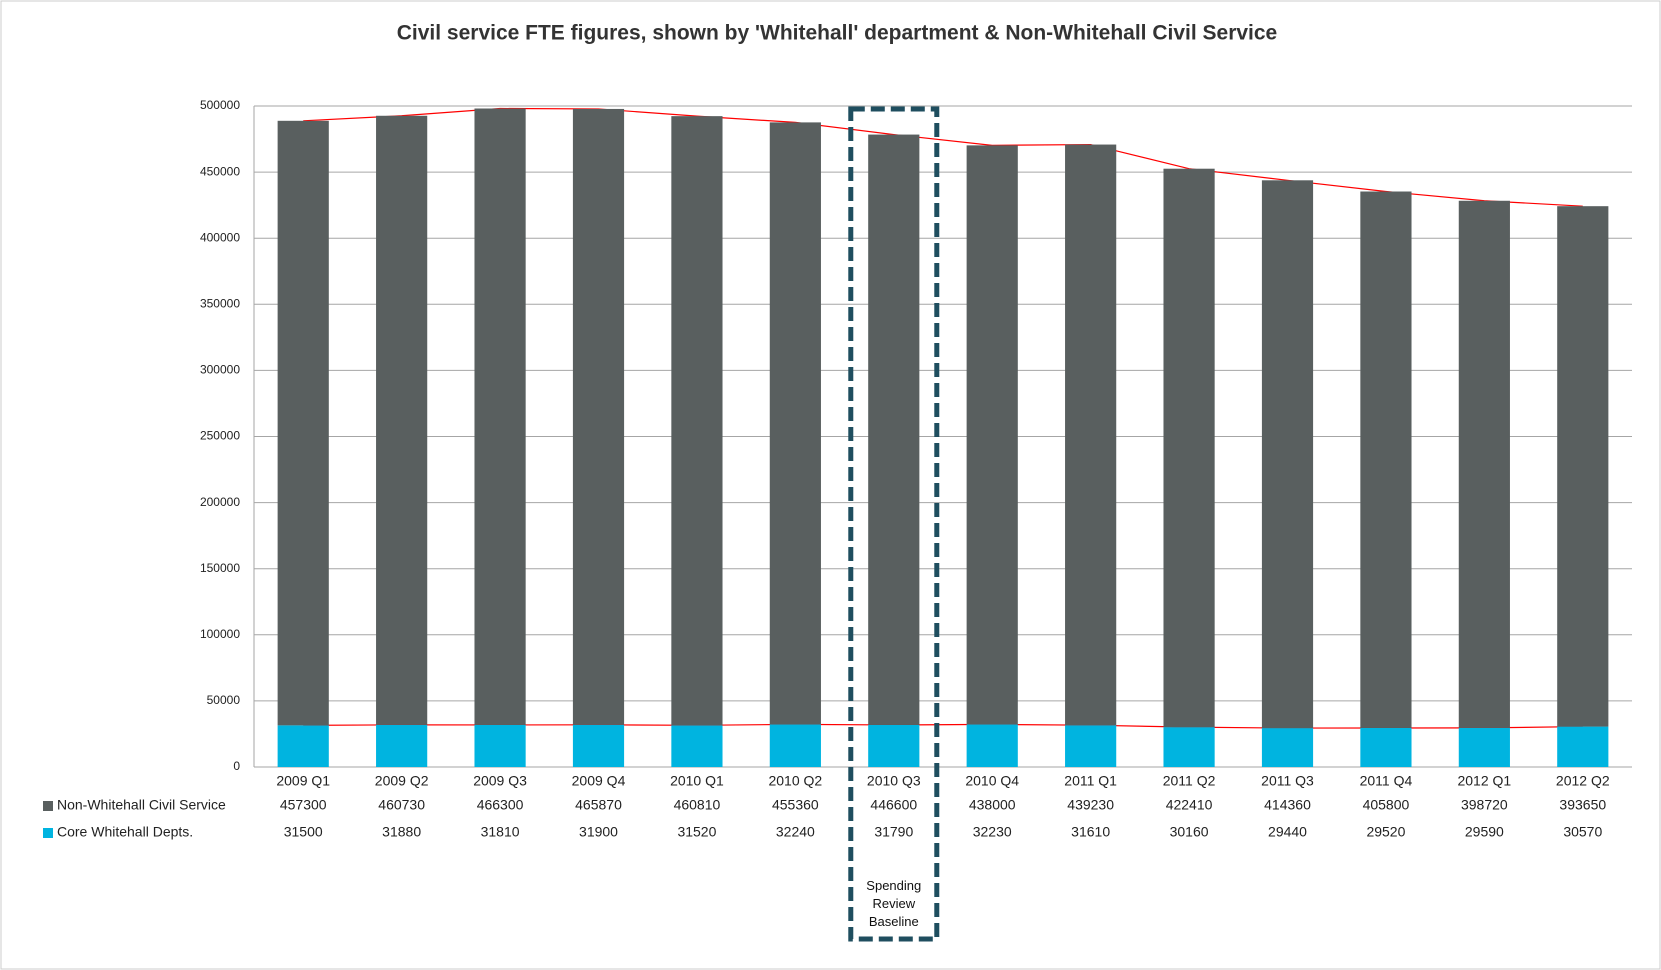  Describe the element at coordinates (992, 805) in the screenshot. I see `table-value: 438000` at that location.